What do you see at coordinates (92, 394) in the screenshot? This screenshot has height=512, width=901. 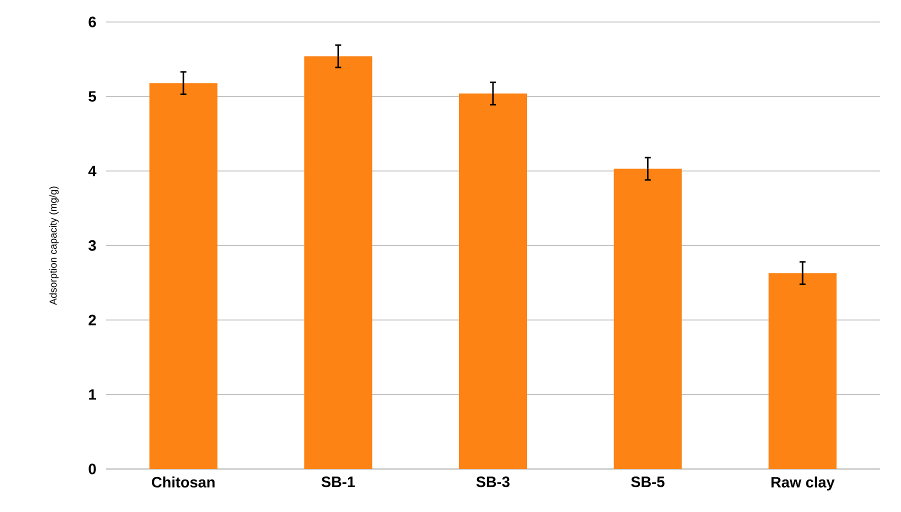 I see `y-tick-label: 1` at bounding box center [92, 394].